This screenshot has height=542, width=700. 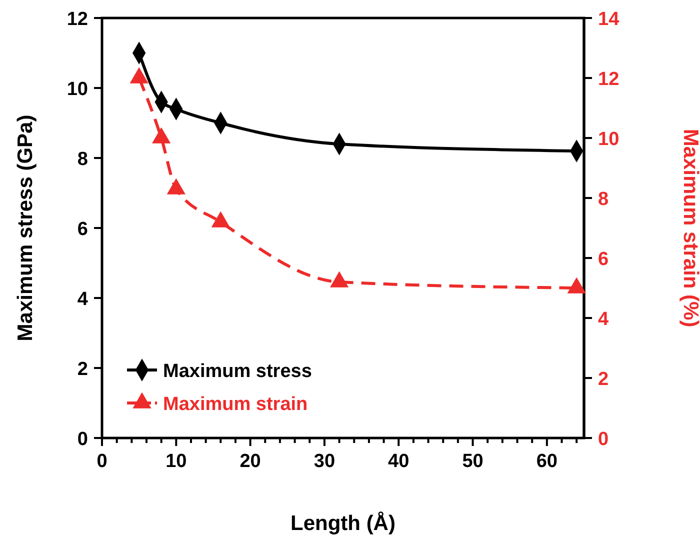 What do you see at coordinates (603, 259) in the screenshot?
I see `y2-tick-label: 6` at bounding box center [603, 259].